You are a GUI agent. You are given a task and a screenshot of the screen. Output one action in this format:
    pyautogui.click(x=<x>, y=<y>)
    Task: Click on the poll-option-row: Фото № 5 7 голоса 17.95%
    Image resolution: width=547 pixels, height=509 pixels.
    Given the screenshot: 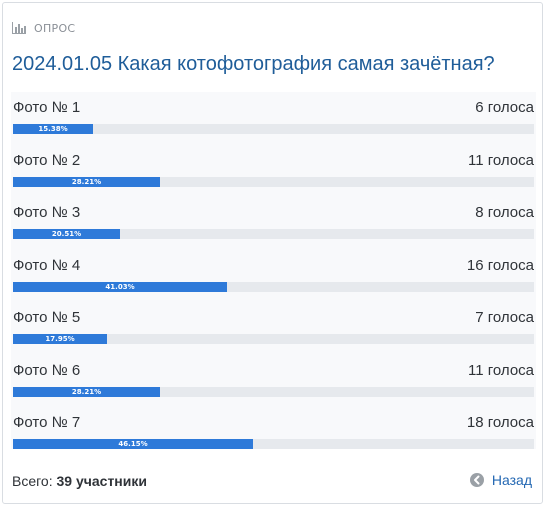 What is the action you would take?
    pyautogui.click(x=273, y=323)
    